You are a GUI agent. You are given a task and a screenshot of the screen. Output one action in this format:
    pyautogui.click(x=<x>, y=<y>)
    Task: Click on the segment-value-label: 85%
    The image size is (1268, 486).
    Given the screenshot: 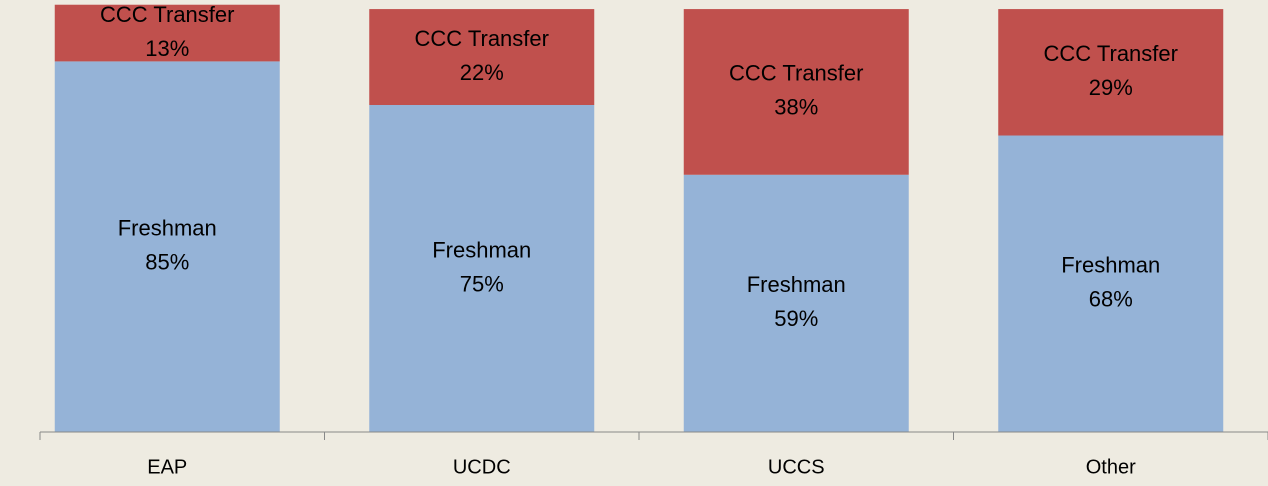 What is the action you would take?
    pyautogui.click(x=167, y=262)
    